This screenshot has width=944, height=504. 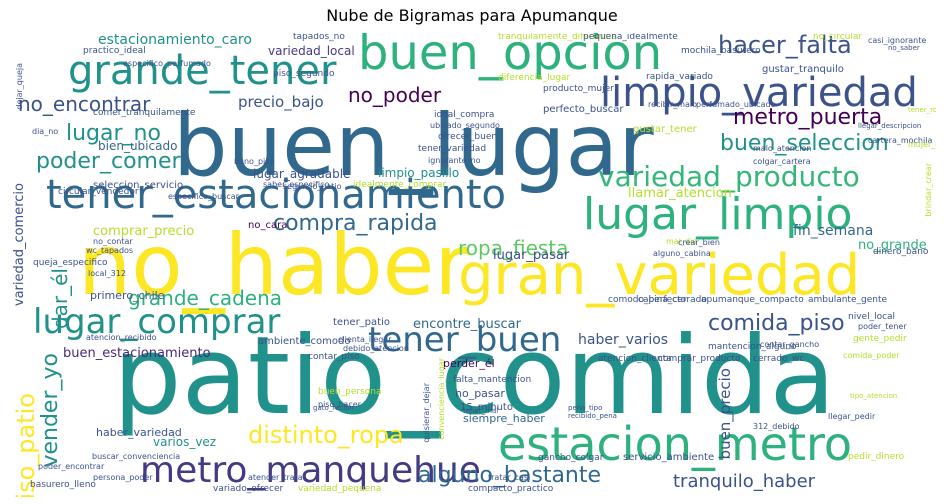 I want to click on word-variedad-pequena: variedad_pequena, so click(x=340, y=489).